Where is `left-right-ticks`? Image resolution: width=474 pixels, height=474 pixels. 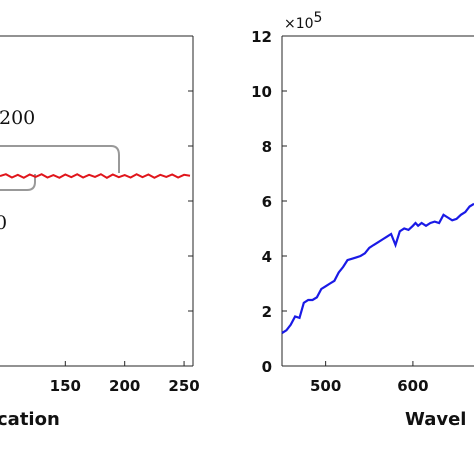 left-right-ticks is located at coordinates (190, 201).